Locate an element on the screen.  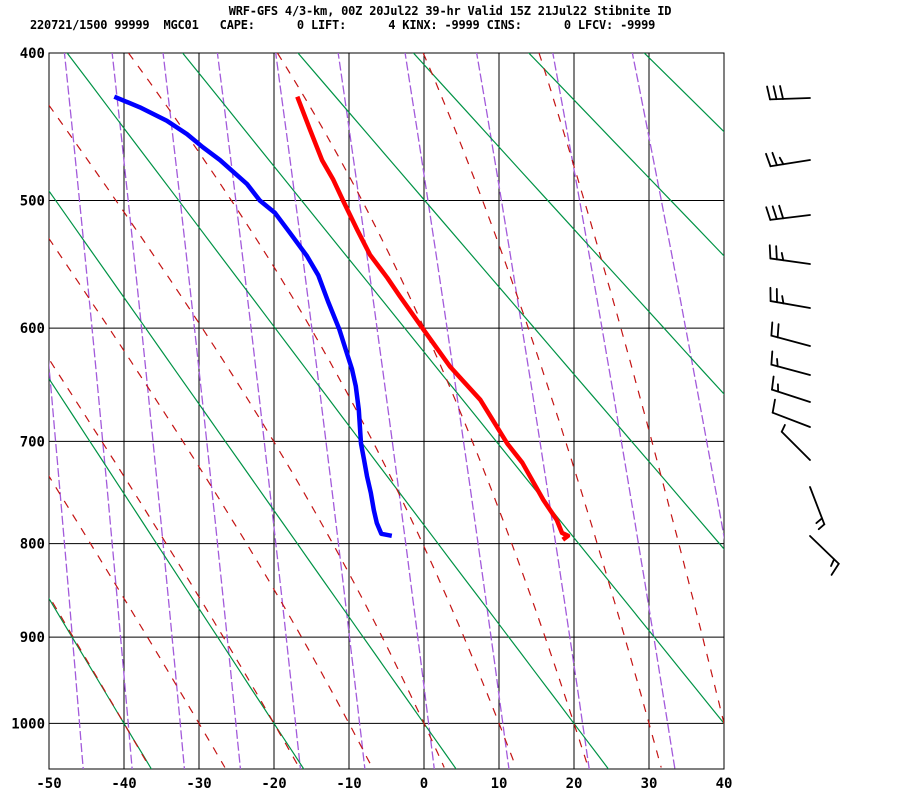
temperature-tick-label: -10 is located at coordinates (348, 784).